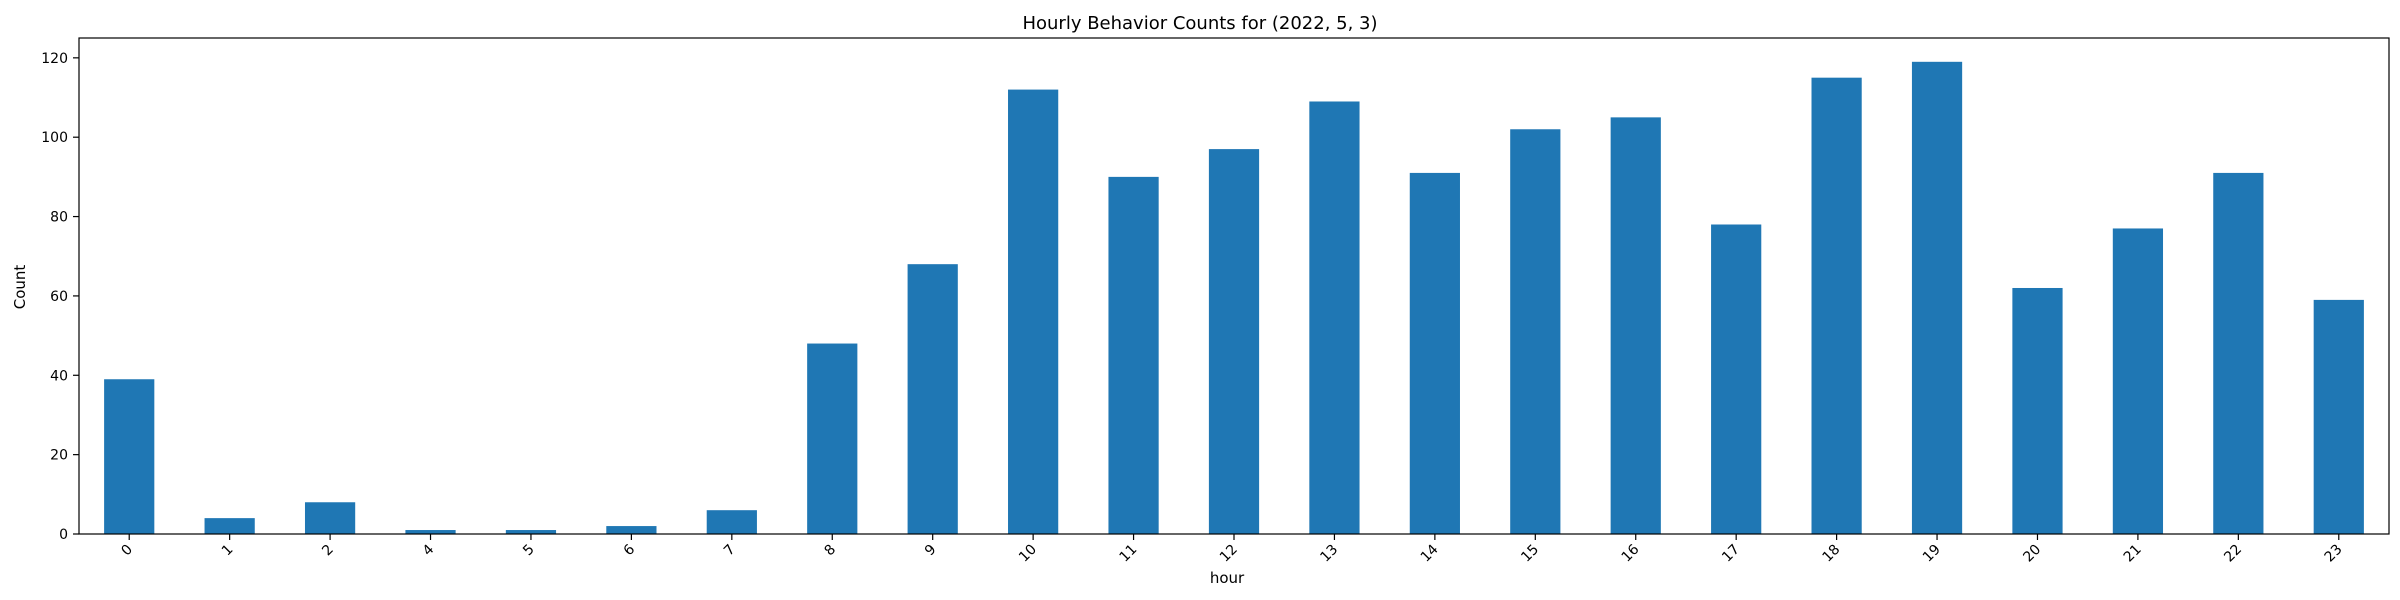 Image resolution: width=2400 pixels, height=600 pixels. Describe the element at coordinates (1932, 554) in the screenshot. I see `x-tick-label: 19` at that location.